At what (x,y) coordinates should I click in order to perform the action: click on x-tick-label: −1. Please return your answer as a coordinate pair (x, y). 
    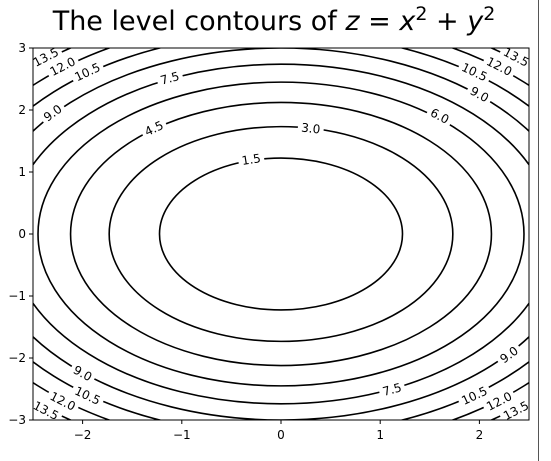
    Looking at the image, I should click on (182, 435).